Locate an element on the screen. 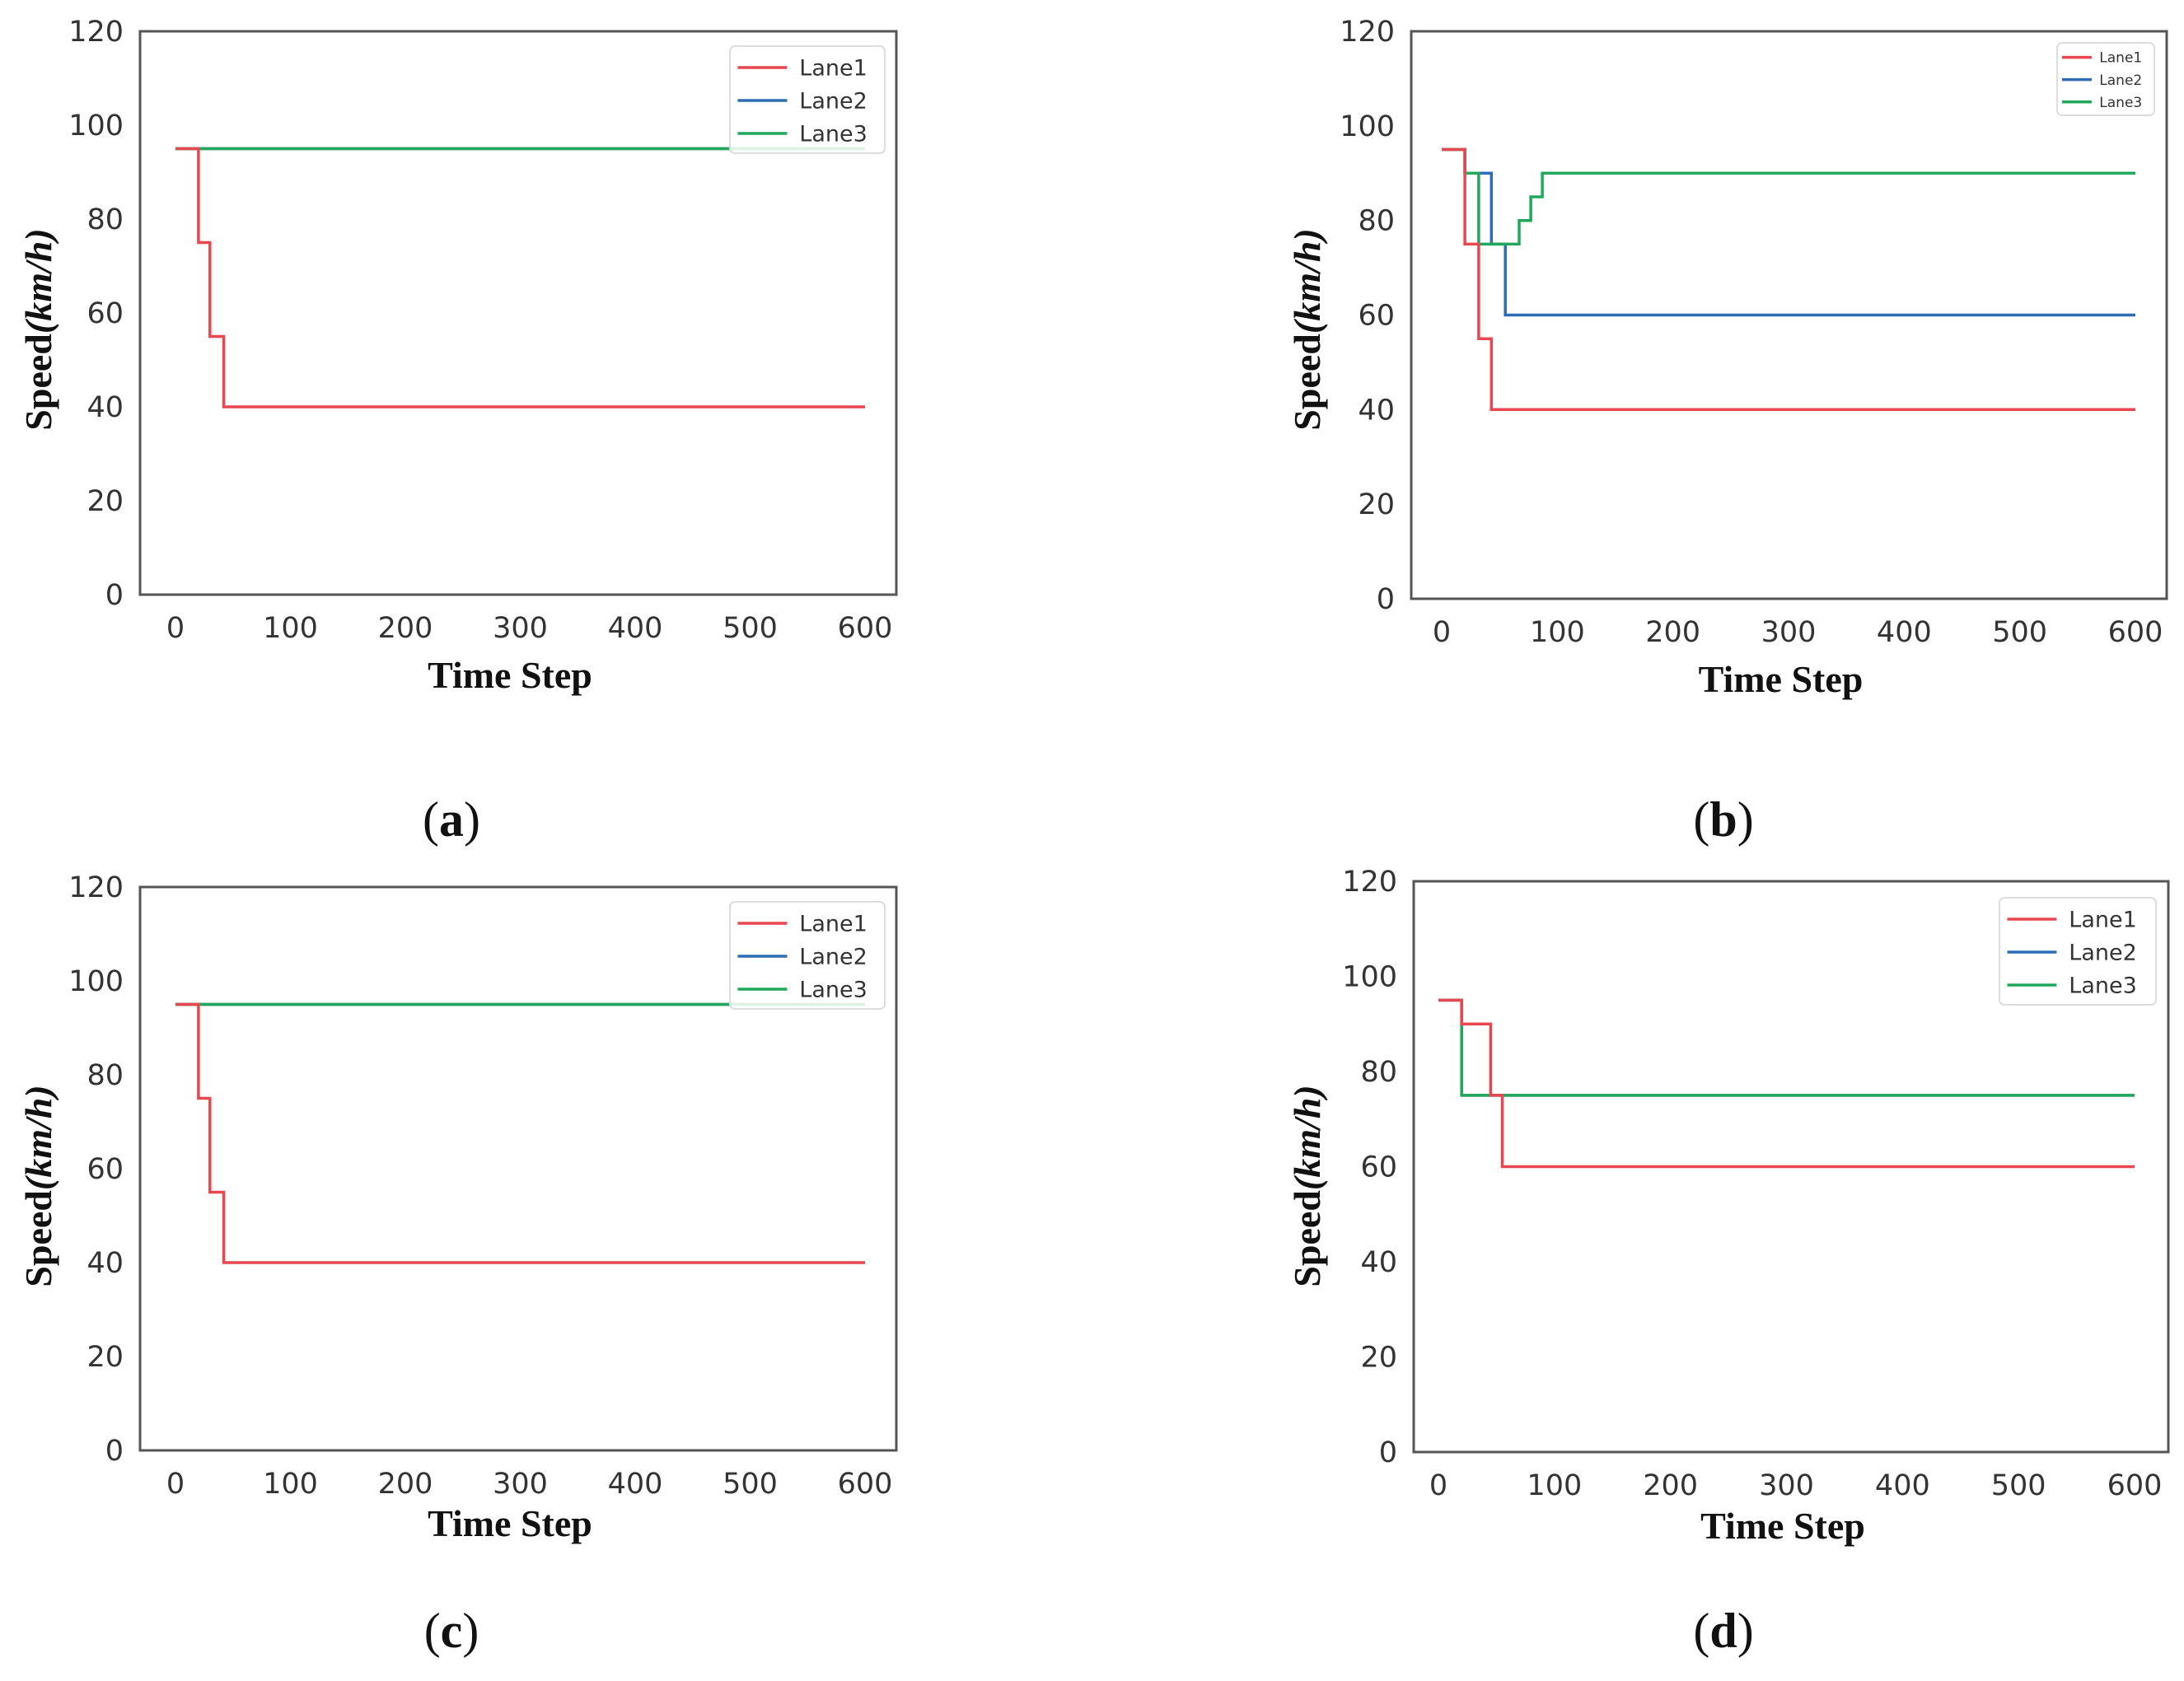  caption-letter: d is located at coordinates (1723, 1631).